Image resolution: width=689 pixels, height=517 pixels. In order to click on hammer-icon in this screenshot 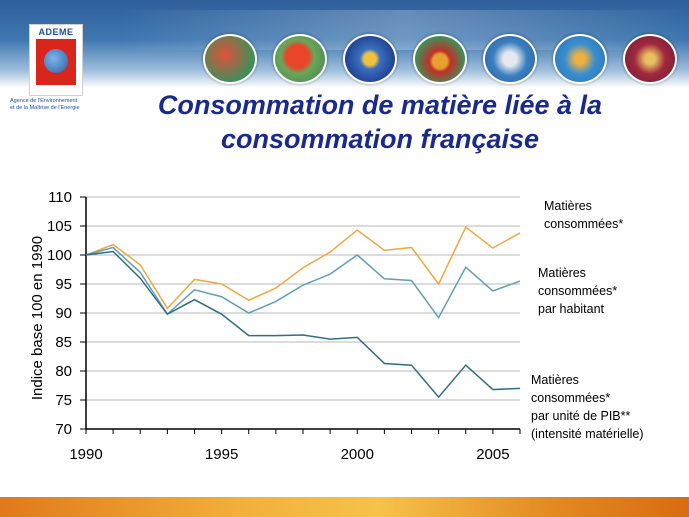, I will do `click(650, 59)`.